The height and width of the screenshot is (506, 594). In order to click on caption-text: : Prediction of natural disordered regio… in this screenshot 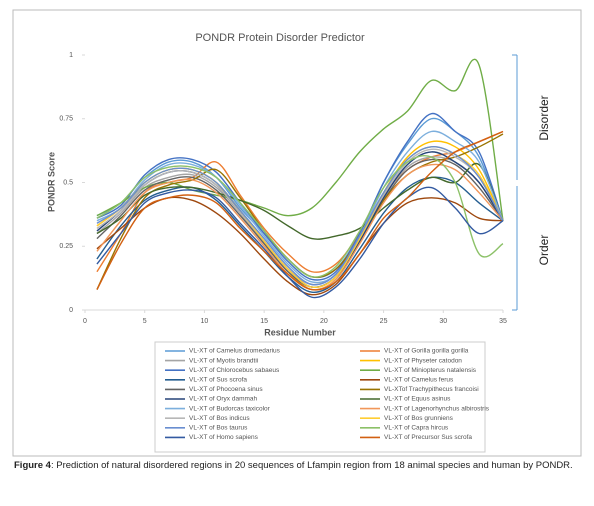, I will do `click(311, 465)`.